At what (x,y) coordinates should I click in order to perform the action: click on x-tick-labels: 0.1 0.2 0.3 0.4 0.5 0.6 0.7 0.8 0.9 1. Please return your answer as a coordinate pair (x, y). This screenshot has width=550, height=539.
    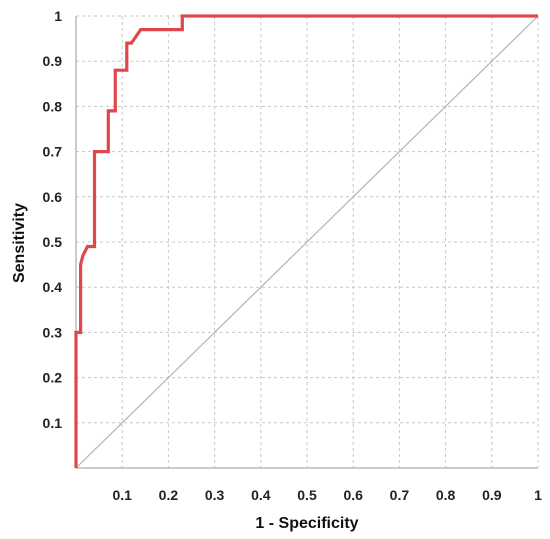
    Looking at the image, I should click on (327, 495).